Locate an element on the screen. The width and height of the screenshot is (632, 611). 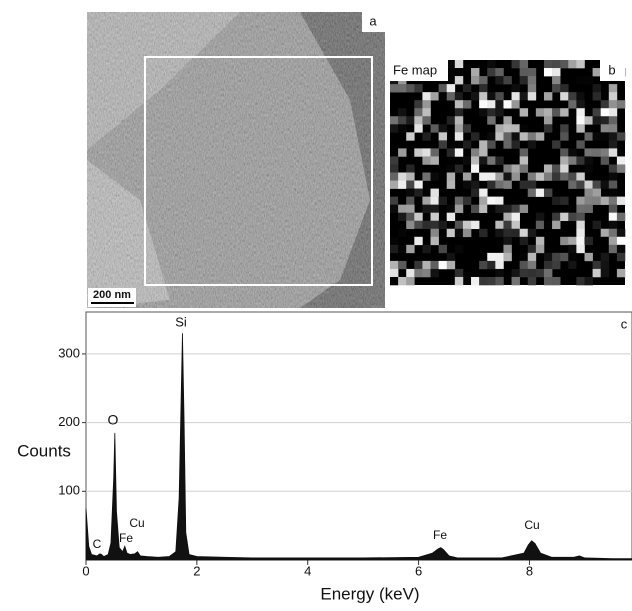
panel-label: b is located at coordinates (611, 69).